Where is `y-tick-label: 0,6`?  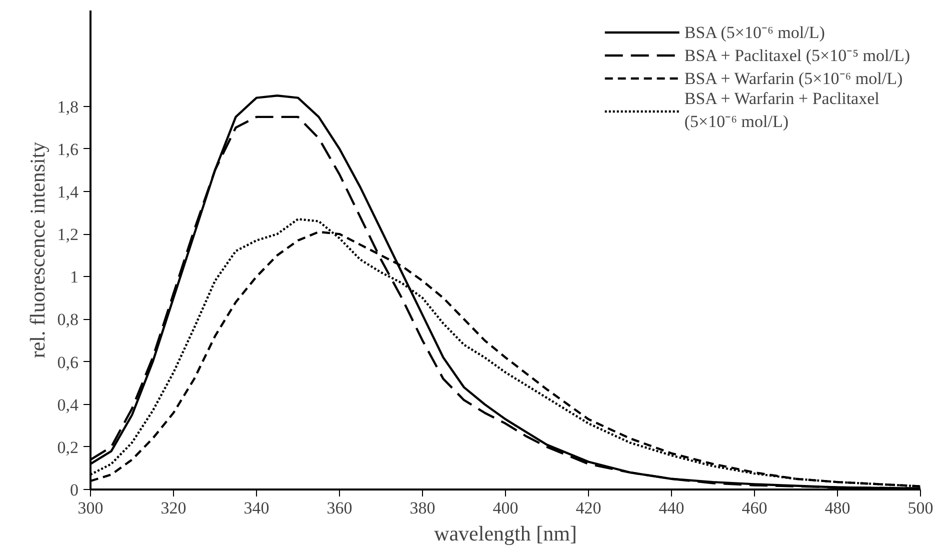
y-tick-label: 0,6 is located at coordinates (67, 362).